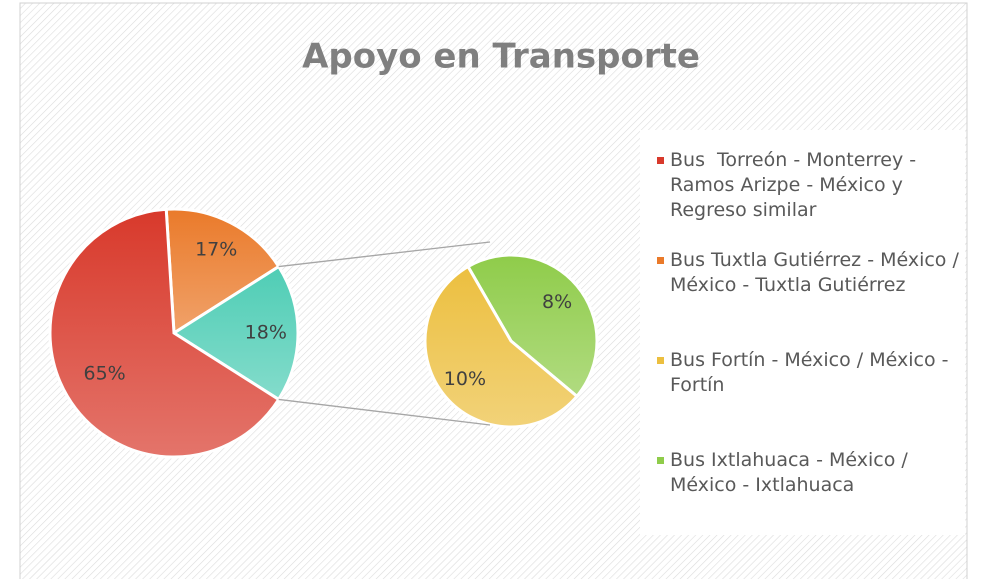 The height and width of the screenshot is (579, 987). I want to click on data-label: 10%, so click(465, 379).